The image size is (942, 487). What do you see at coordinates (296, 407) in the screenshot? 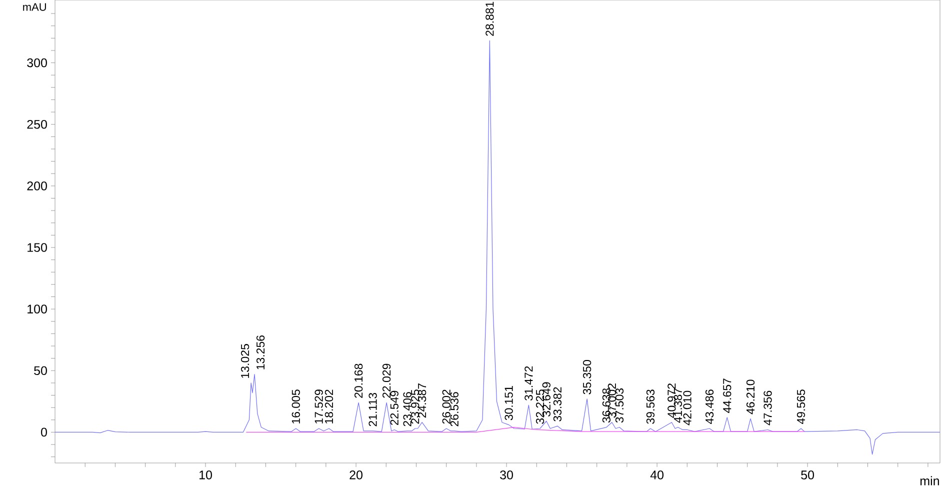
I see `annotation: 16.005` at bounding box center [296, 407].